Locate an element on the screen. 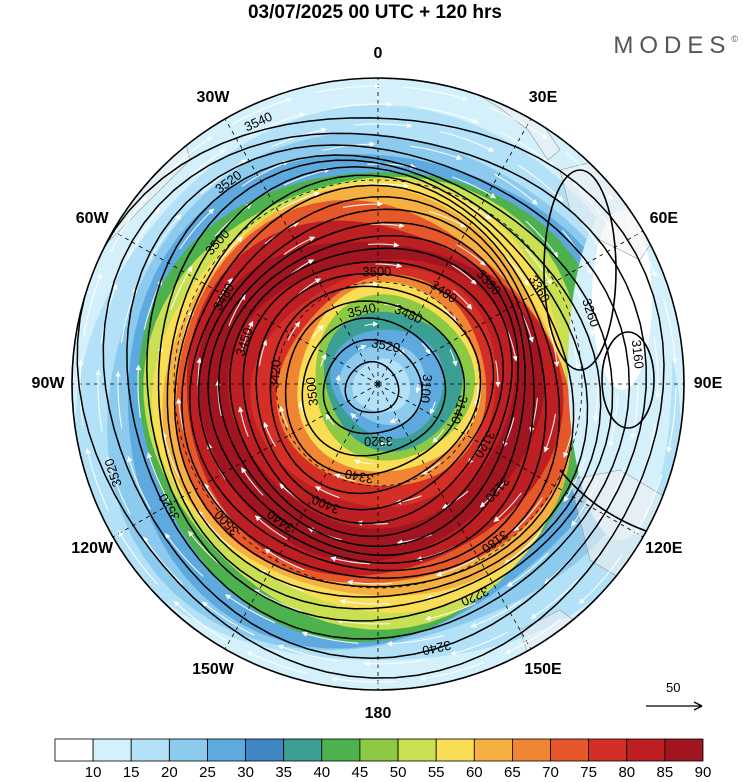  longitude-label: 90E is located at coordinates (708, 383).